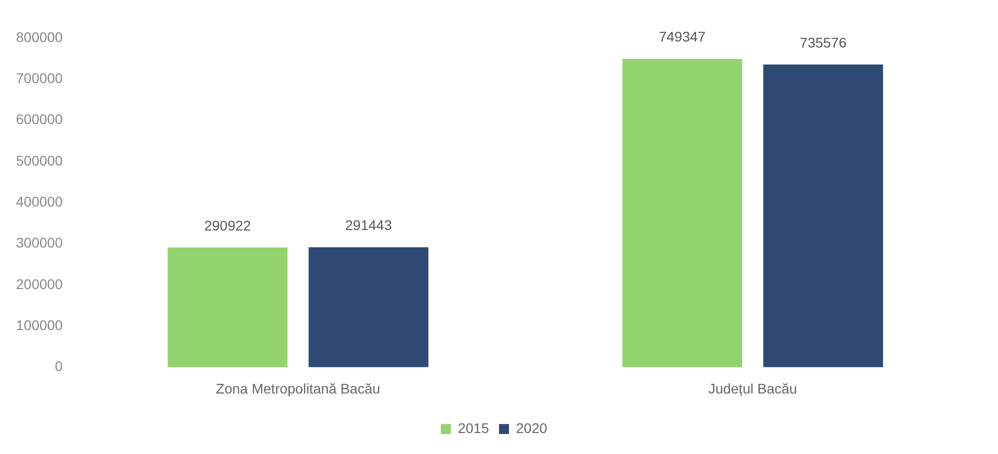 The width and height of the screenshot is (998, 454). Describe the element at coordinates (39, 36) in the screenshot. I see `y-tick-label: 800000` at that location.